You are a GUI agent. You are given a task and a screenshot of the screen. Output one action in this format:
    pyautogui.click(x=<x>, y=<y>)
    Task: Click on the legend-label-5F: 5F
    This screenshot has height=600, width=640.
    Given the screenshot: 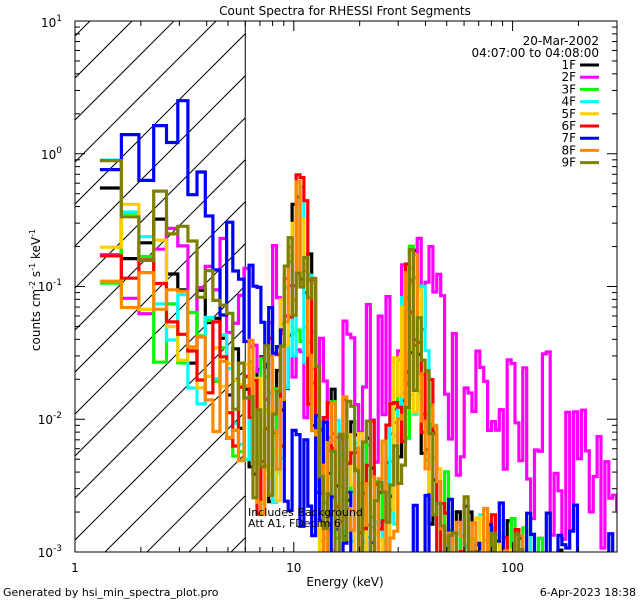 What is the action you would take?
    pyautogui.click(x=568, y=114)
    